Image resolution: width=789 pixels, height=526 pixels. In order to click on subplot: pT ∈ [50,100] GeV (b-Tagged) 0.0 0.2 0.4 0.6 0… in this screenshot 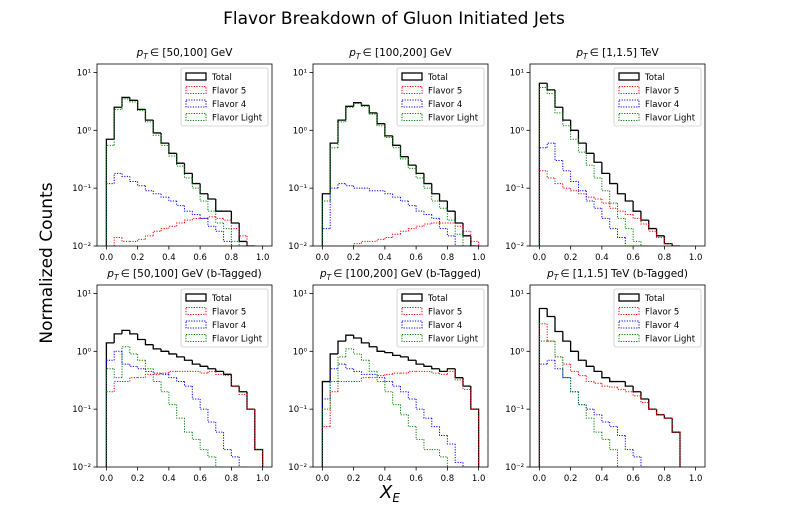, I will do `click(172, 376)`.